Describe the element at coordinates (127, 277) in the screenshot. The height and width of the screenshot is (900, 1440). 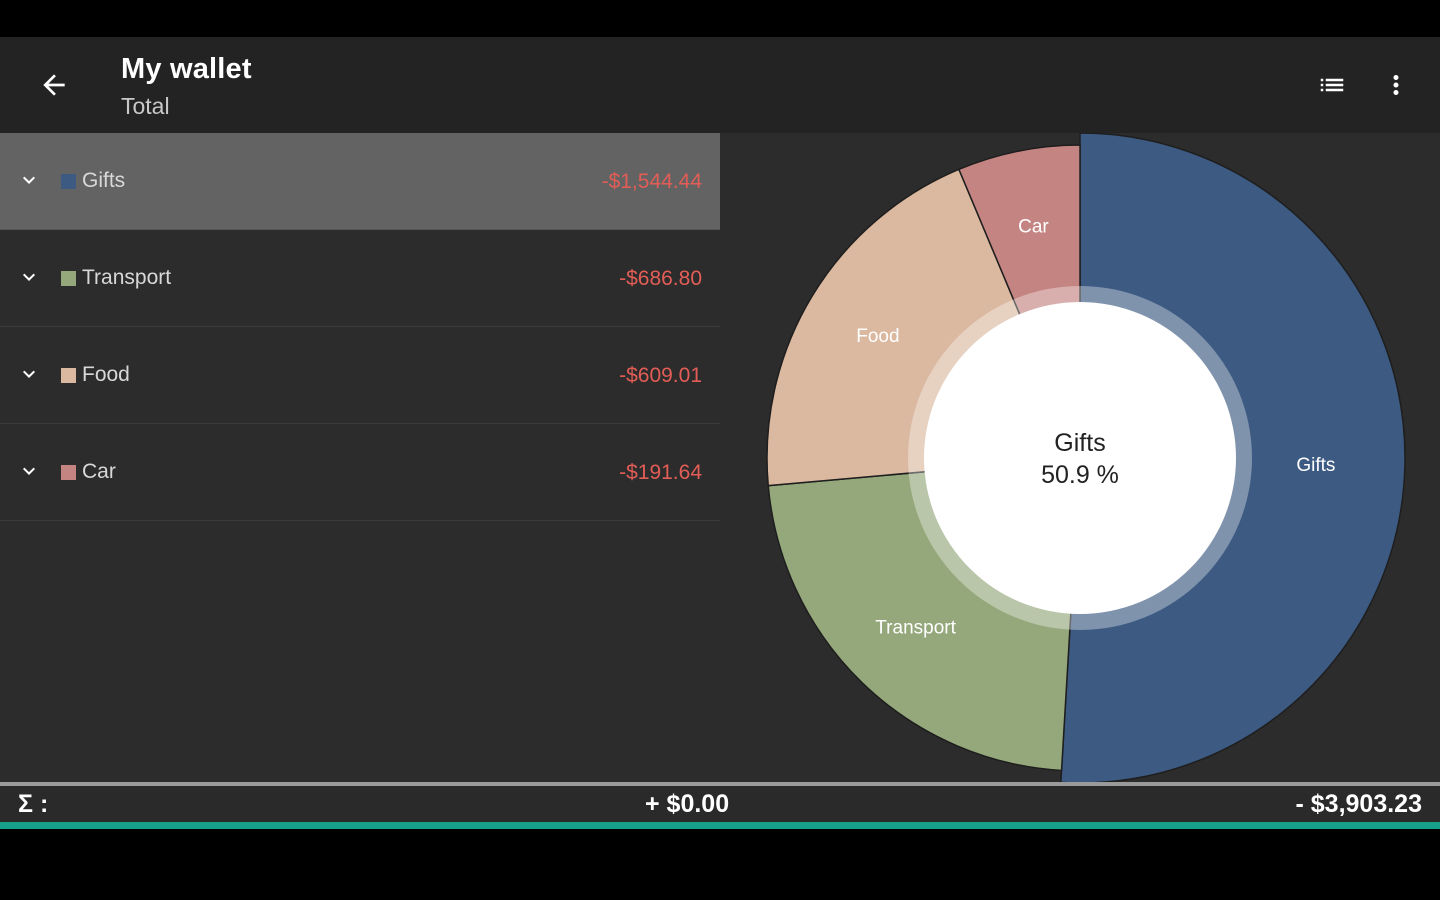
I see `category-name: Transport` at that location.